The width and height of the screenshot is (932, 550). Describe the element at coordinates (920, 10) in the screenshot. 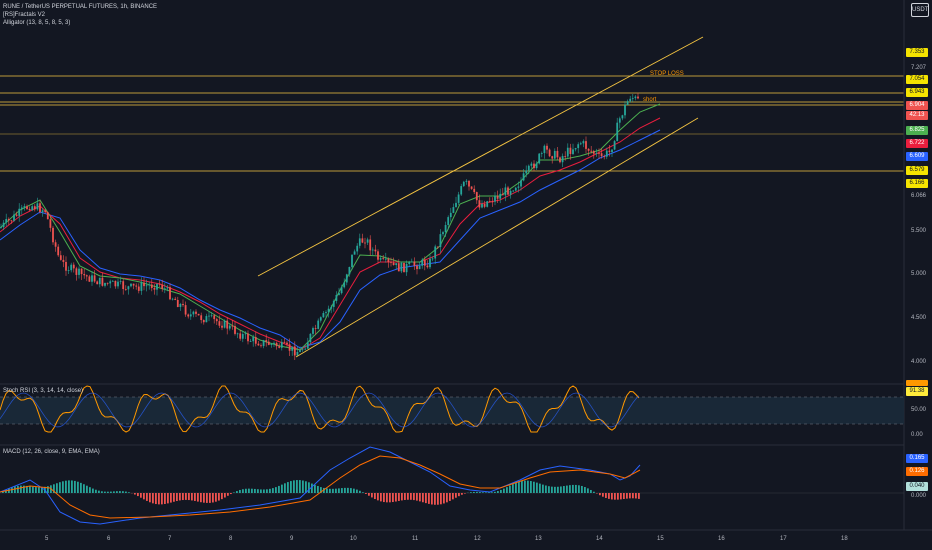

I see `currency-button: USDT` at that location.